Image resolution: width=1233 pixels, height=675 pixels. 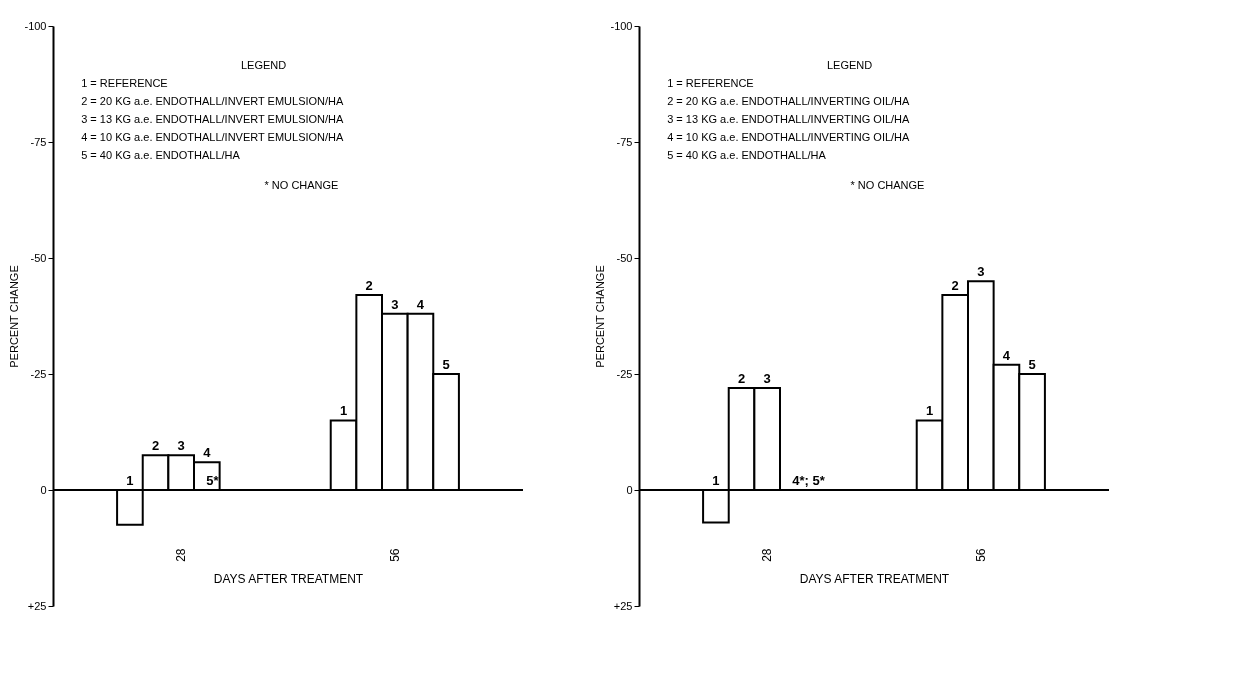 I want to click on annotation: 2 = 20 KG a.e. ENDOTHALL/INVERTING OIL/HA, so click(x=789, y=101).